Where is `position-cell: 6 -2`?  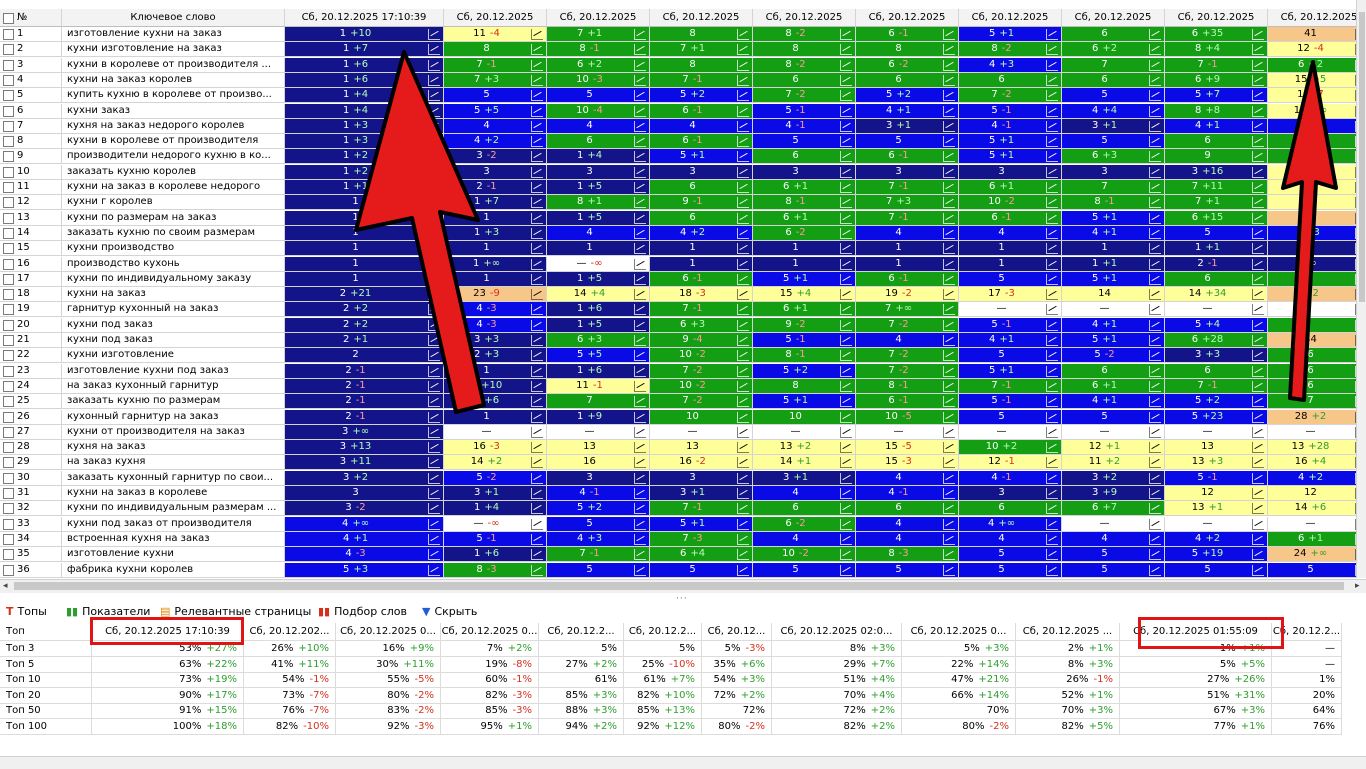
position-cell: 6 -2 is located at coordinates (804, 233).